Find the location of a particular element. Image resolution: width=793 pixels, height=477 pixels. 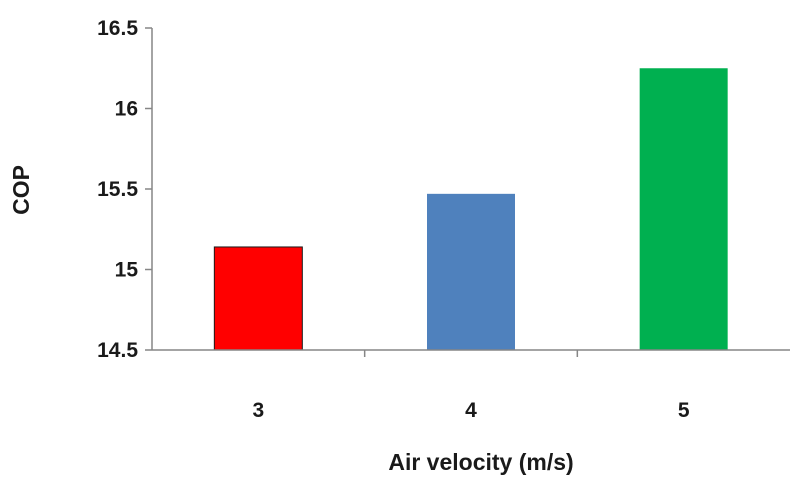

y-axis-label: COP is located at coordinates (21, 190).